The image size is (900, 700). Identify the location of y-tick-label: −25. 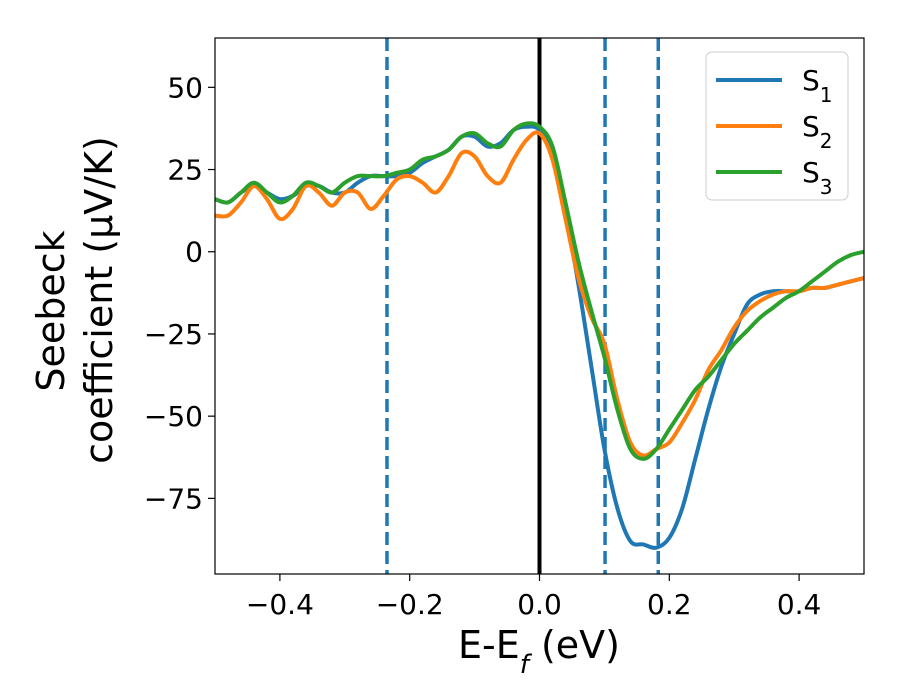
(173, 334).